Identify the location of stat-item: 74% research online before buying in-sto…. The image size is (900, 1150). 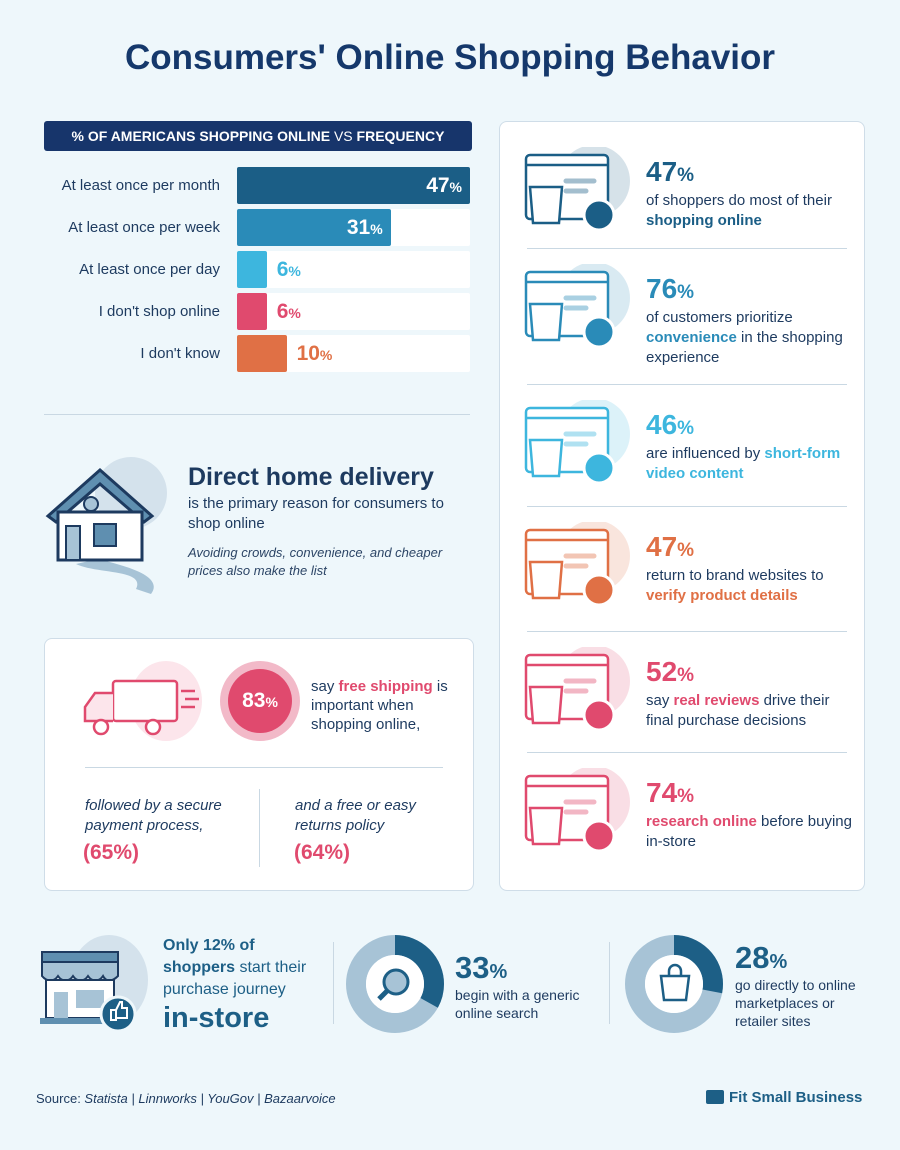
(749, 814).